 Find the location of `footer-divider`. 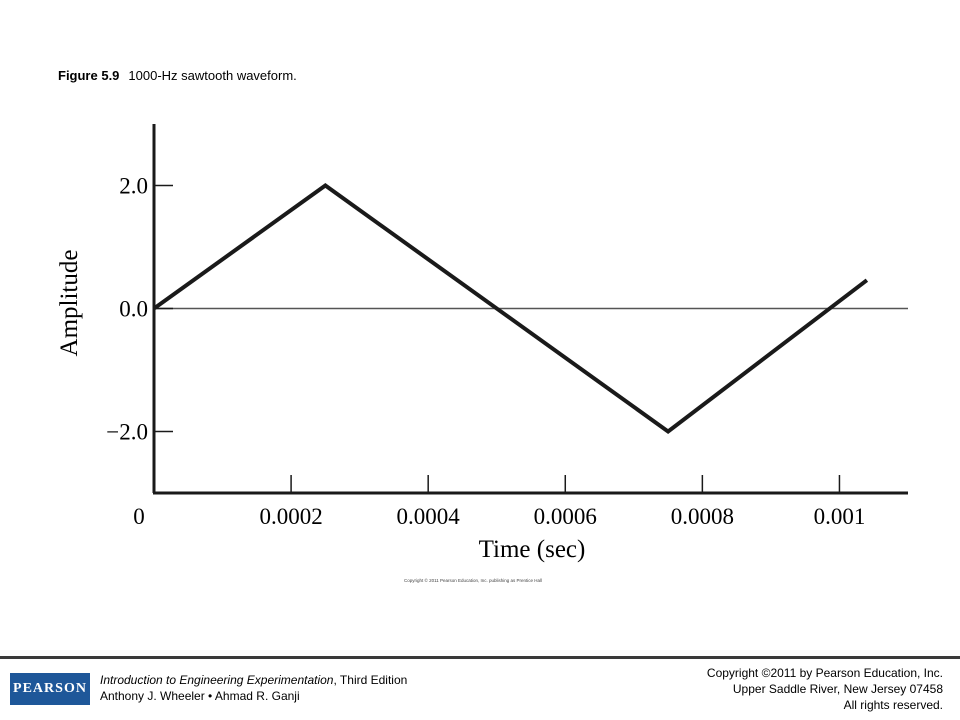

footer-divider is located at coordinates (480, 657).